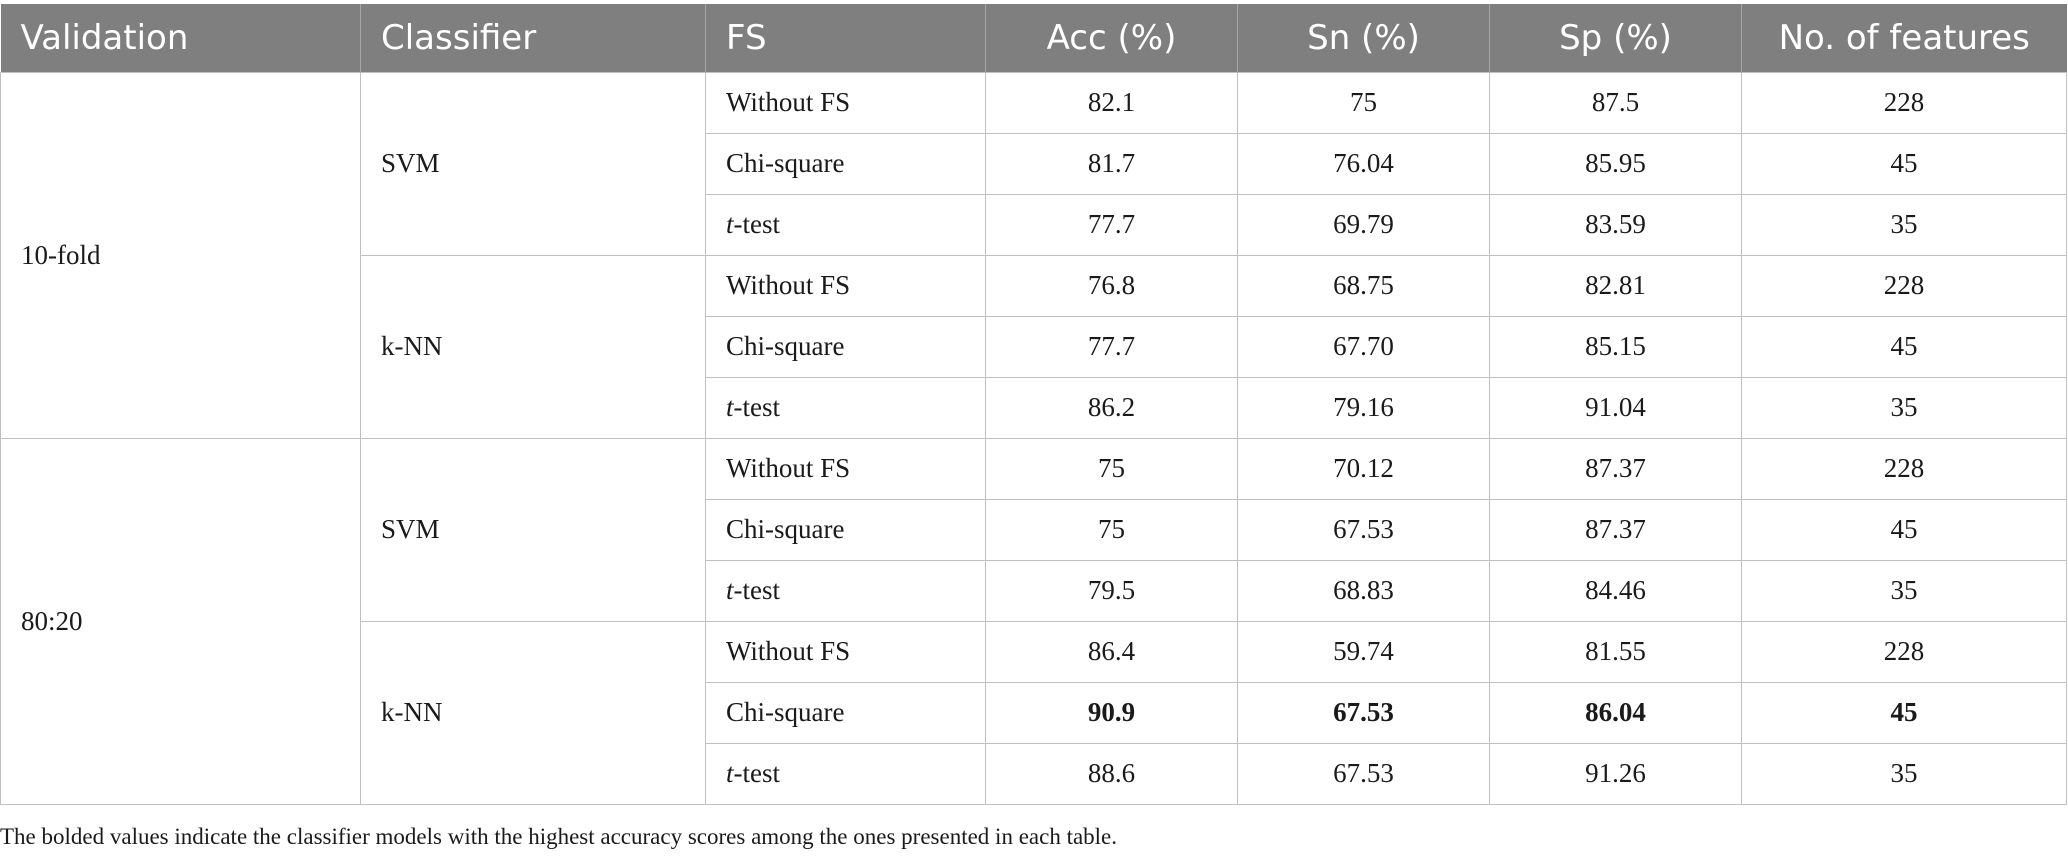 The height and width of the screenshot is (861, 2068). What do you see at coordinates (1615, 773) in the screenshot?
I see `sp-cell: 91.26` at bounding box center [1615, 773].